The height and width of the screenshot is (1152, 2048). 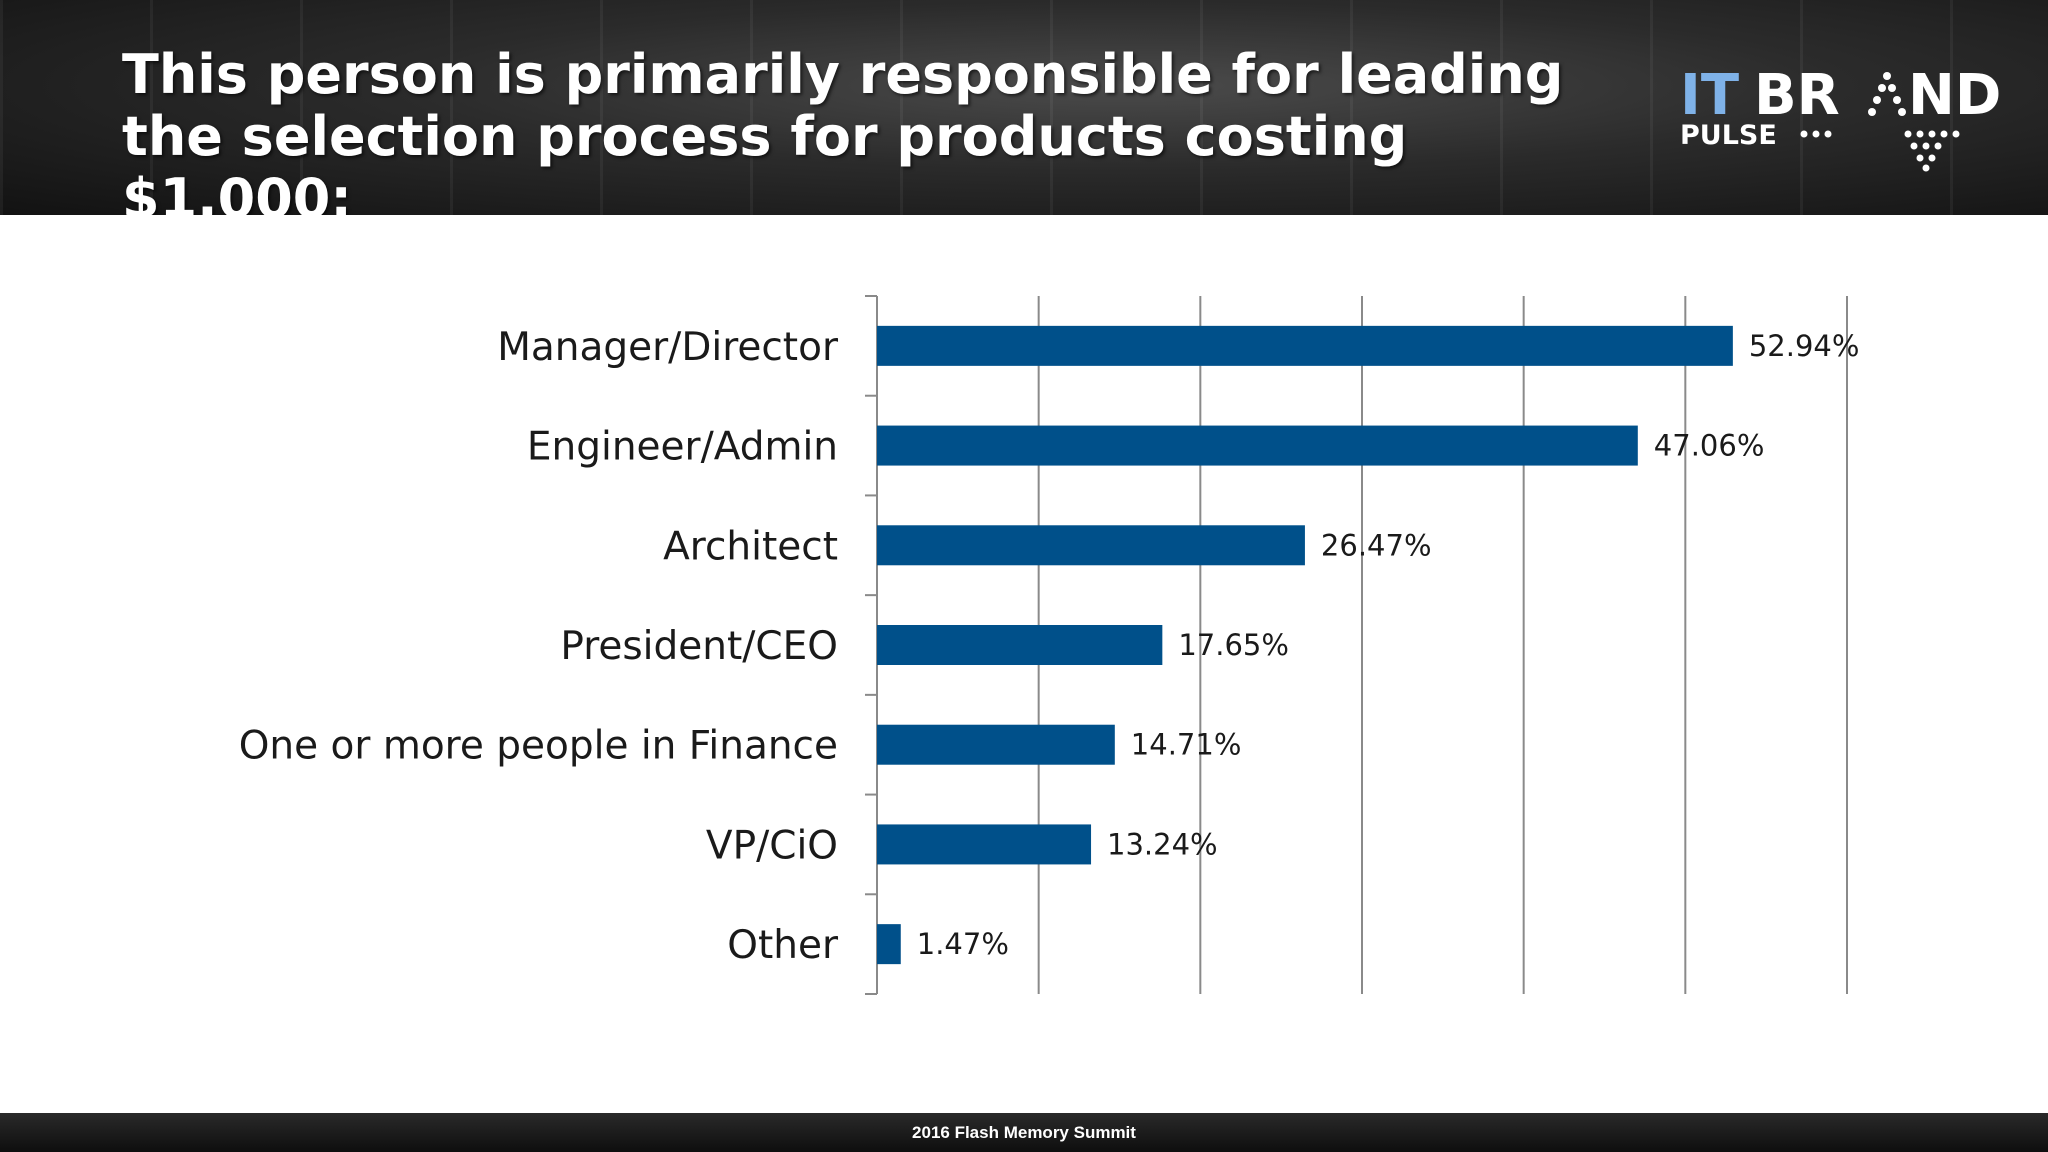 I want to click on data-label: 1.47%, so click(x=963, y=944).